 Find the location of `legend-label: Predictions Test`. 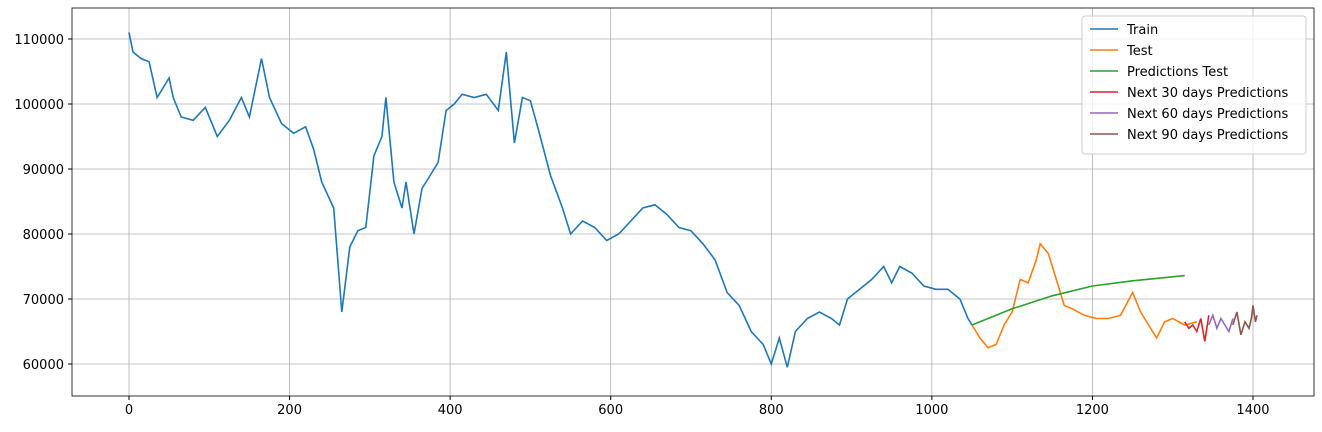

legend-label: Predictions Test is located at coordinates (1177, 72).